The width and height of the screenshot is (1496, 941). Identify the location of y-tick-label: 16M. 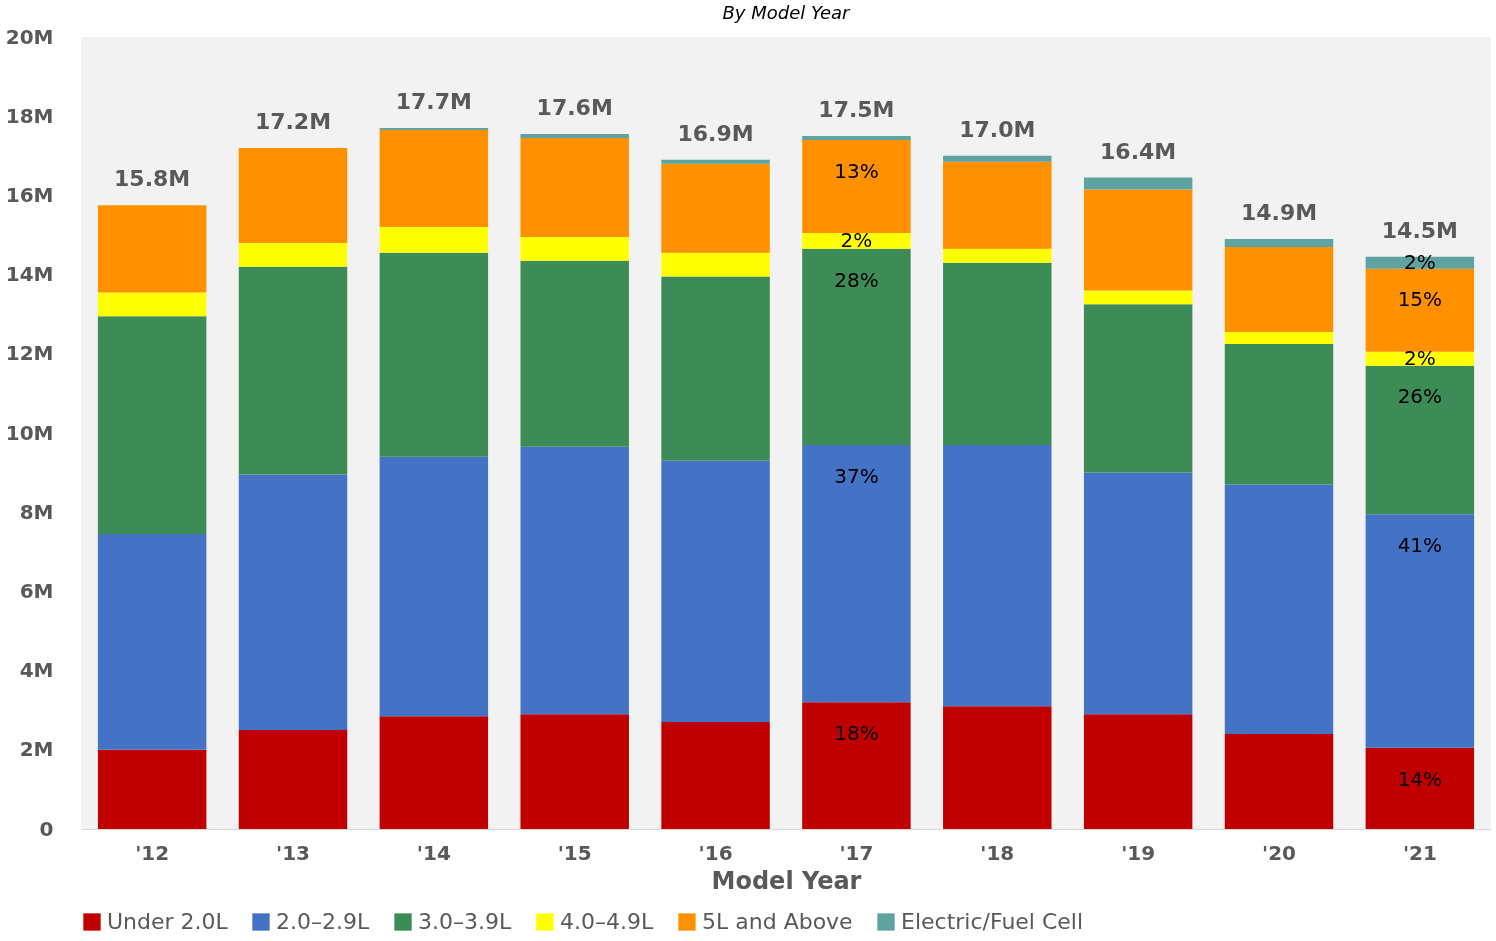
(29, 194).